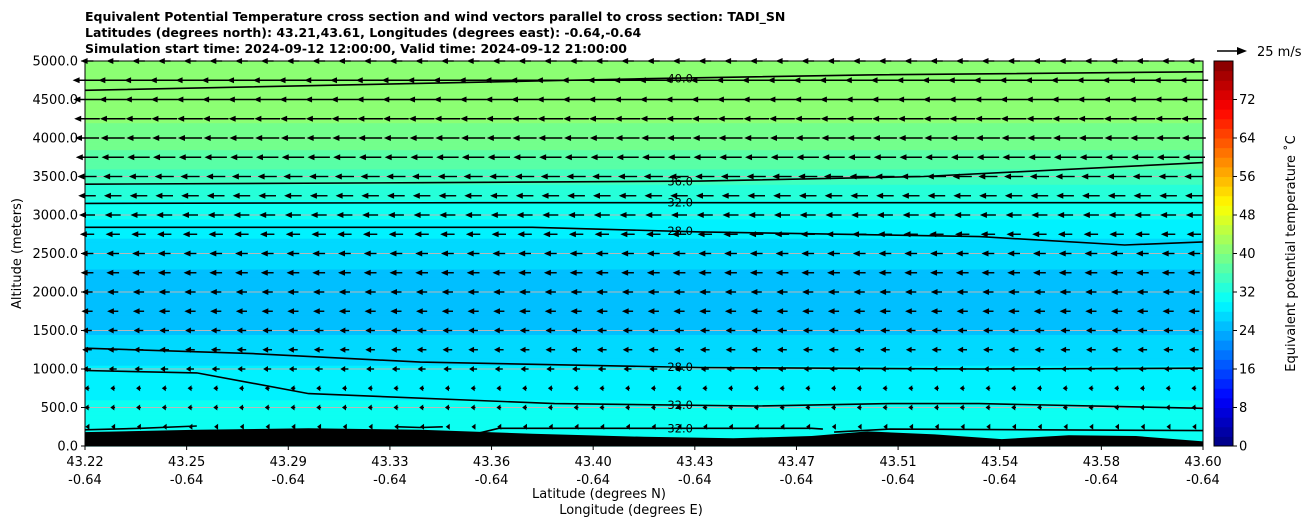  What do you see at coordinates (288, 480) in the screenshot?
I see `x-tick-label-lon: -0.64` at bounding box center [288, 480].